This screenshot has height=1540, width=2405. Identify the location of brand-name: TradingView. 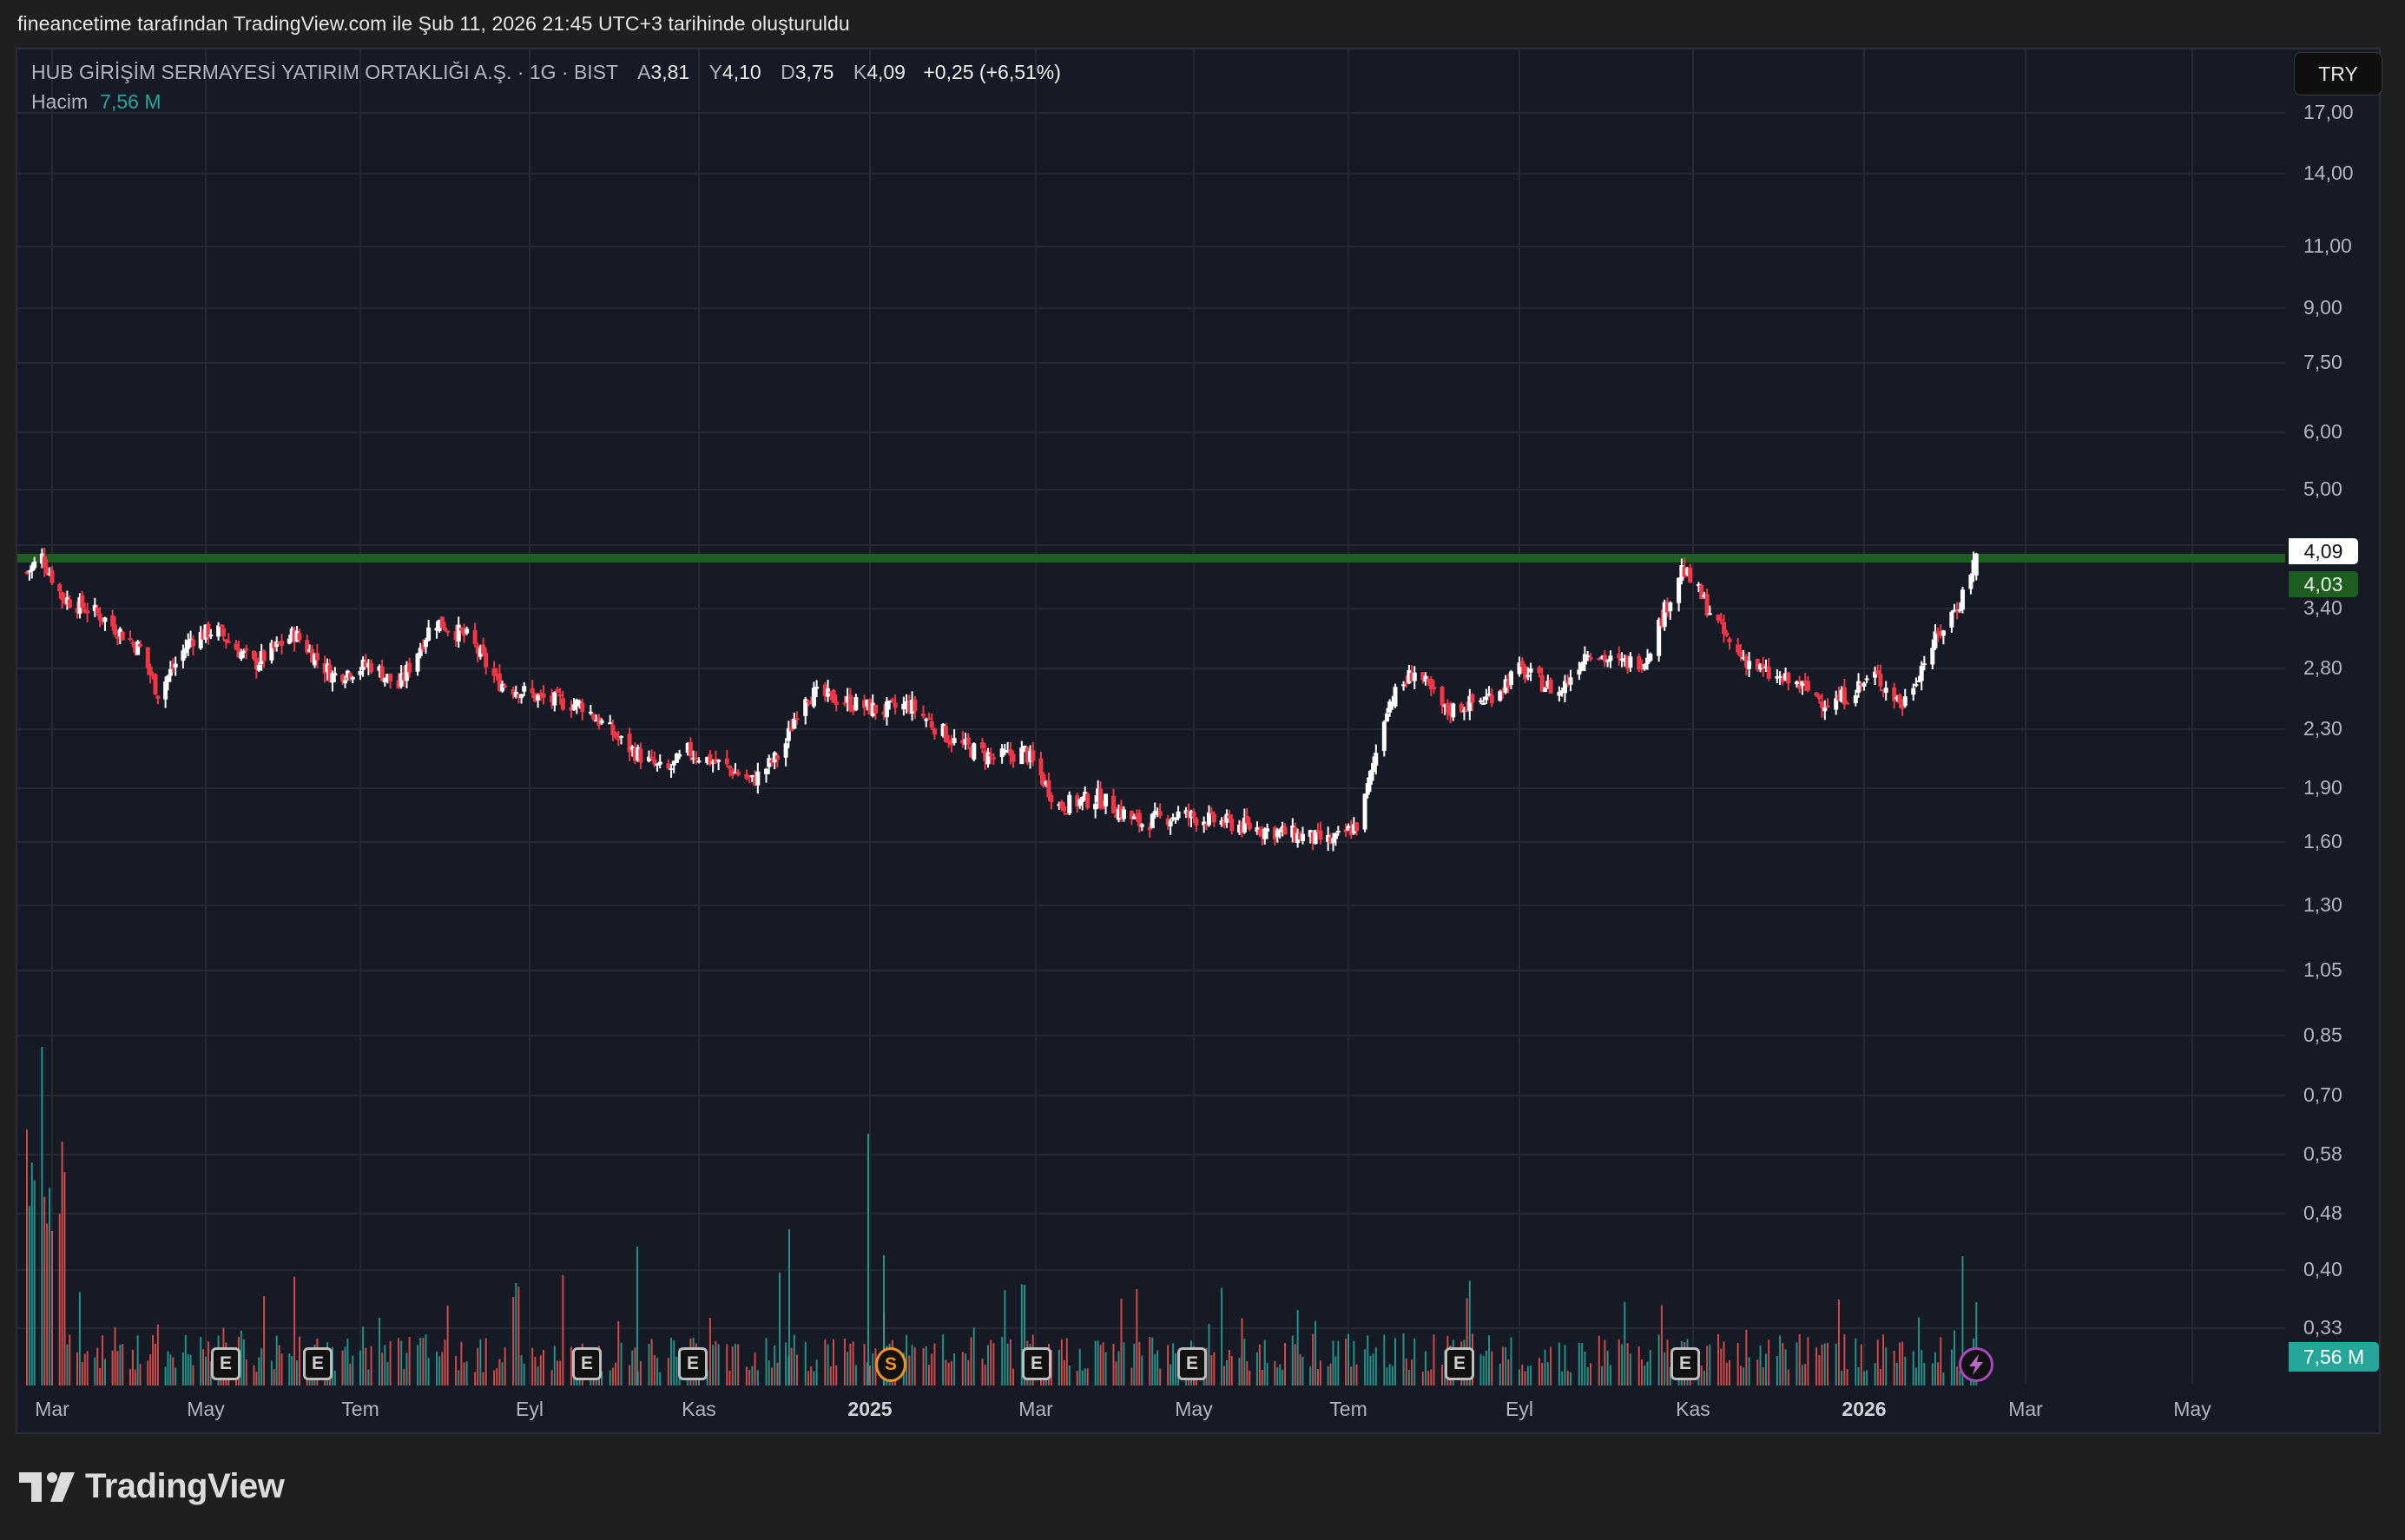
(185, 1486).